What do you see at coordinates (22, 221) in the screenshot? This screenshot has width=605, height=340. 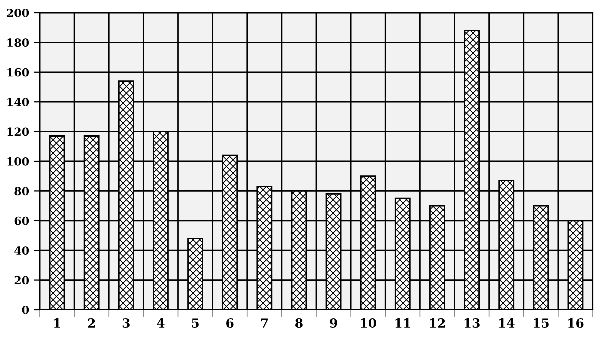 I see `y-tick-label: 60` at bounding box center [22, 221].